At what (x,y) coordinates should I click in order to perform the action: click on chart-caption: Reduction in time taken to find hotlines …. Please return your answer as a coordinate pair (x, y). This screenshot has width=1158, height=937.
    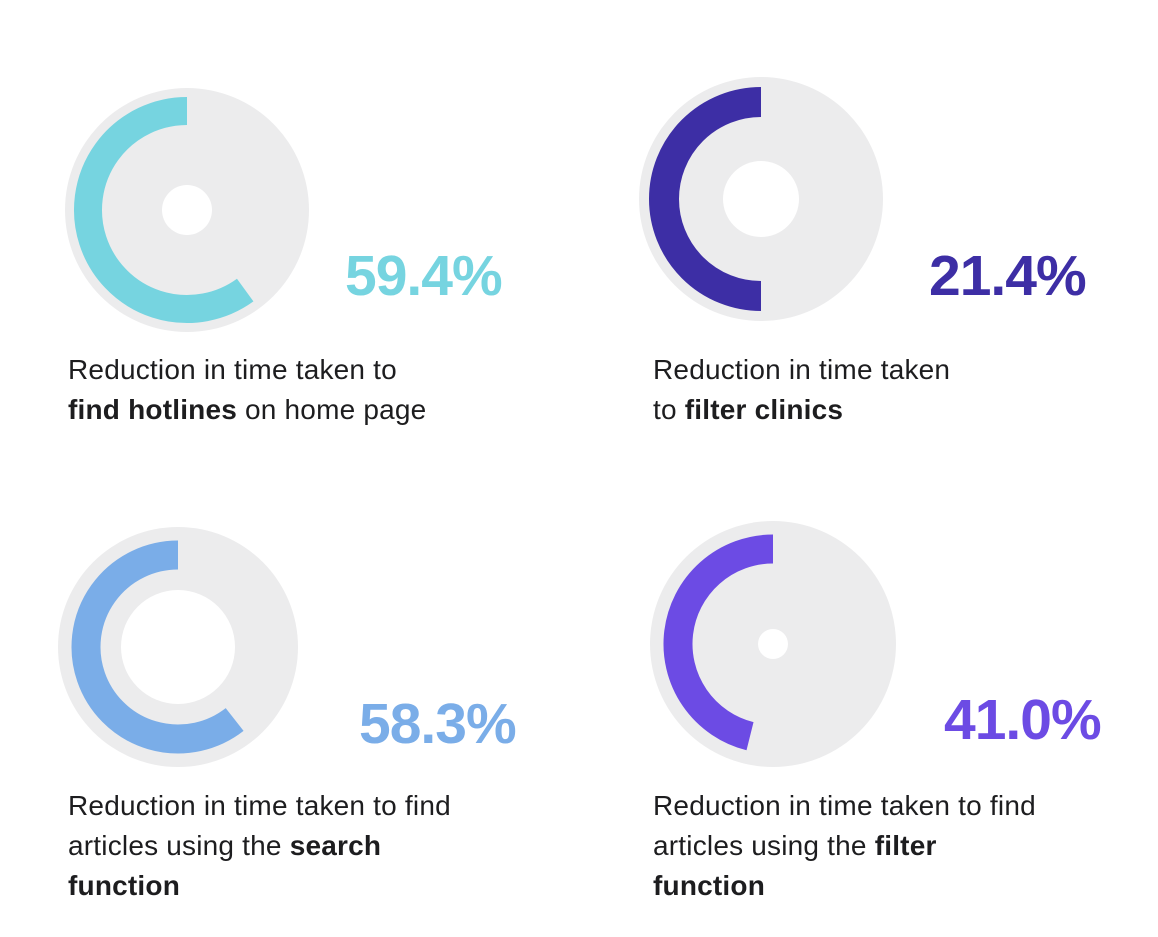
    Looking at the image, I should click on (247, 390).